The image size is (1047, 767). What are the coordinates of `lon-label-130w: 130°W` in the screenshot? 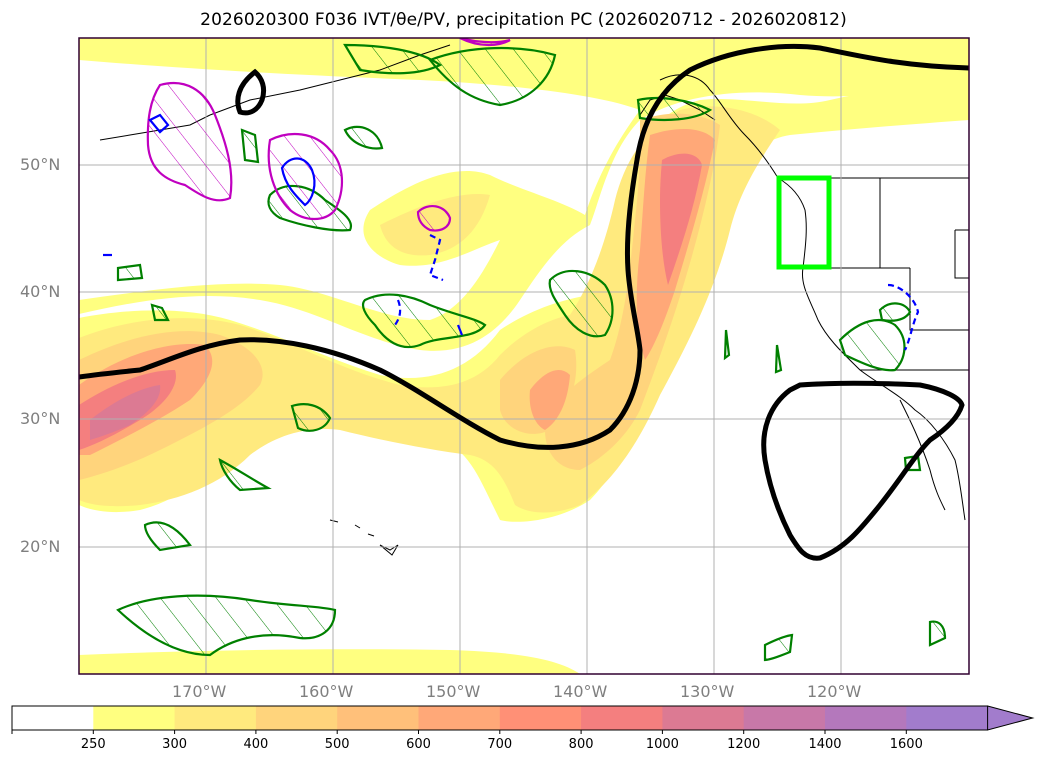 It's located at (707, 691).